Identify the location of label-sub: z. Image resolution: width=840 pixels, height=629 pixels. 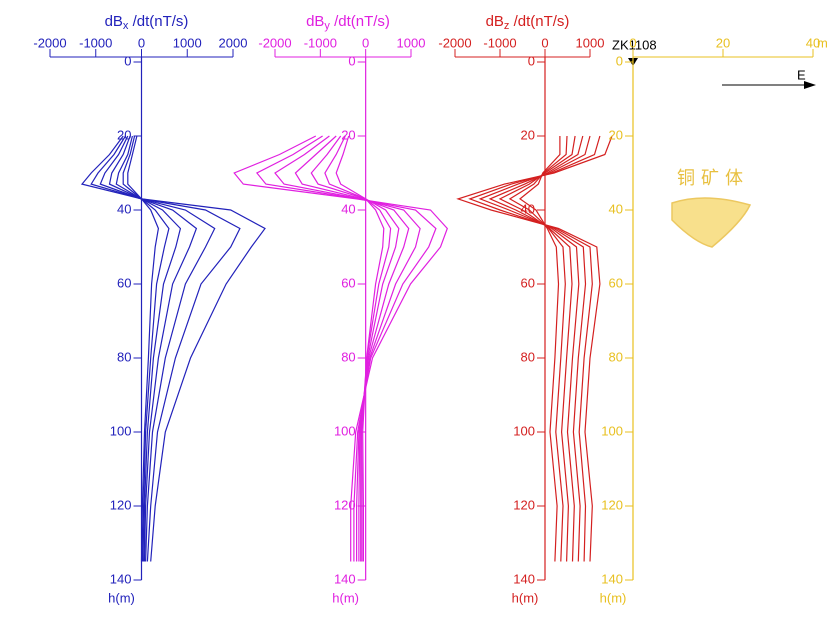
(507, 26).